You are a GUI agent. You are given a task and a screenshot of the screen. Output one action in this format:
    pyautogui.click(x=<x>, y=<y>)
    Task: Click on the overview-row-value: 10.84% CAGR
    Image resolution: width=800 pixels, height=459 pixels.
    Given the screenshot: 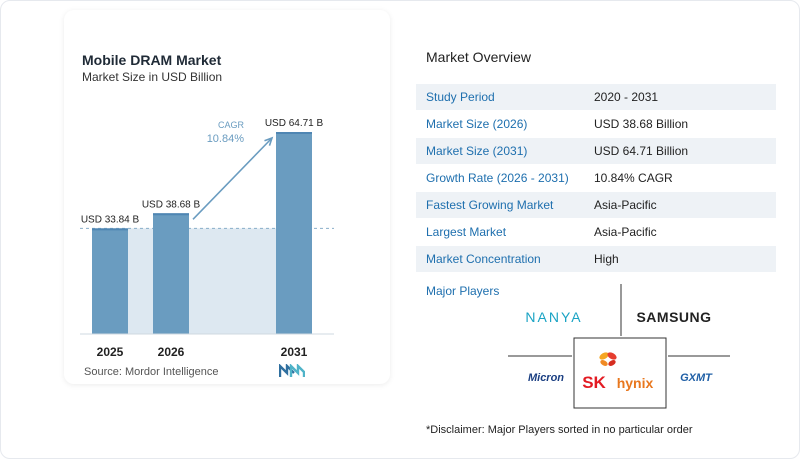 What is the action you would take?
    pyautogui.click(x=633, y=178)
    